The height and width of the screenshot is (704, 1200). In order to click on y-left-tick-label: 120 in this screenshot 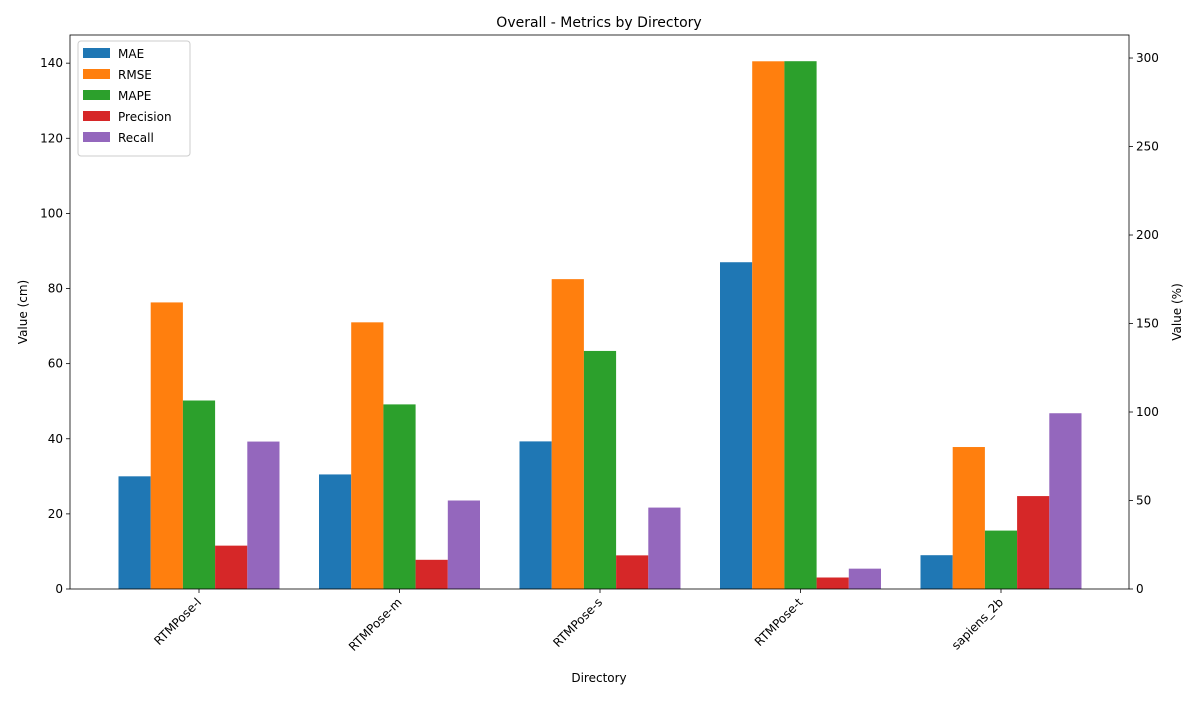, I will do `click(51, 138)`.